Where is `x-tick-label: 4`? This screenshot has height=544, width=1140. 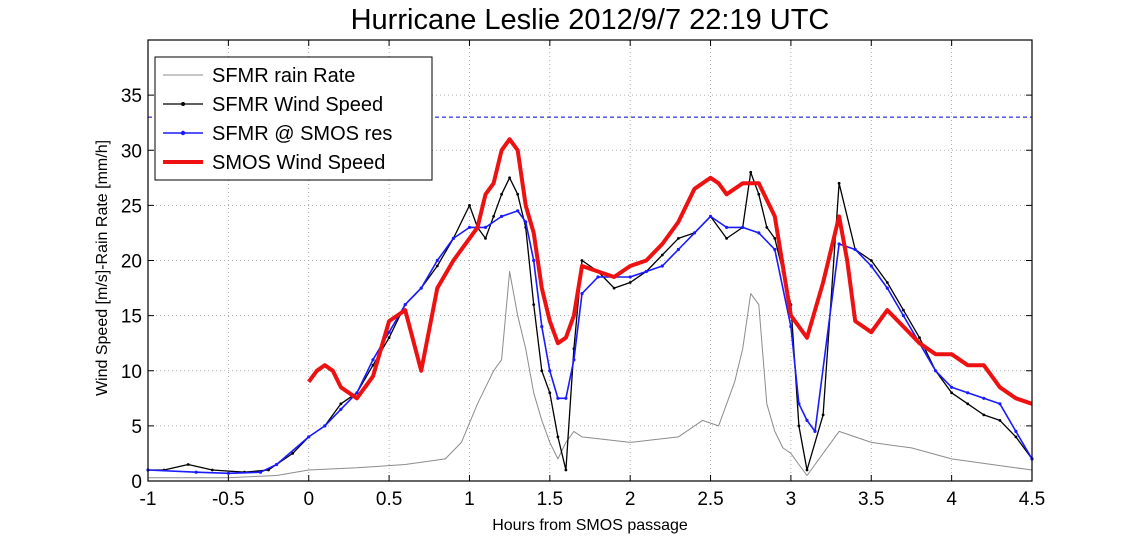 x-tick-label: 4 is located at coordinates (951, 499).